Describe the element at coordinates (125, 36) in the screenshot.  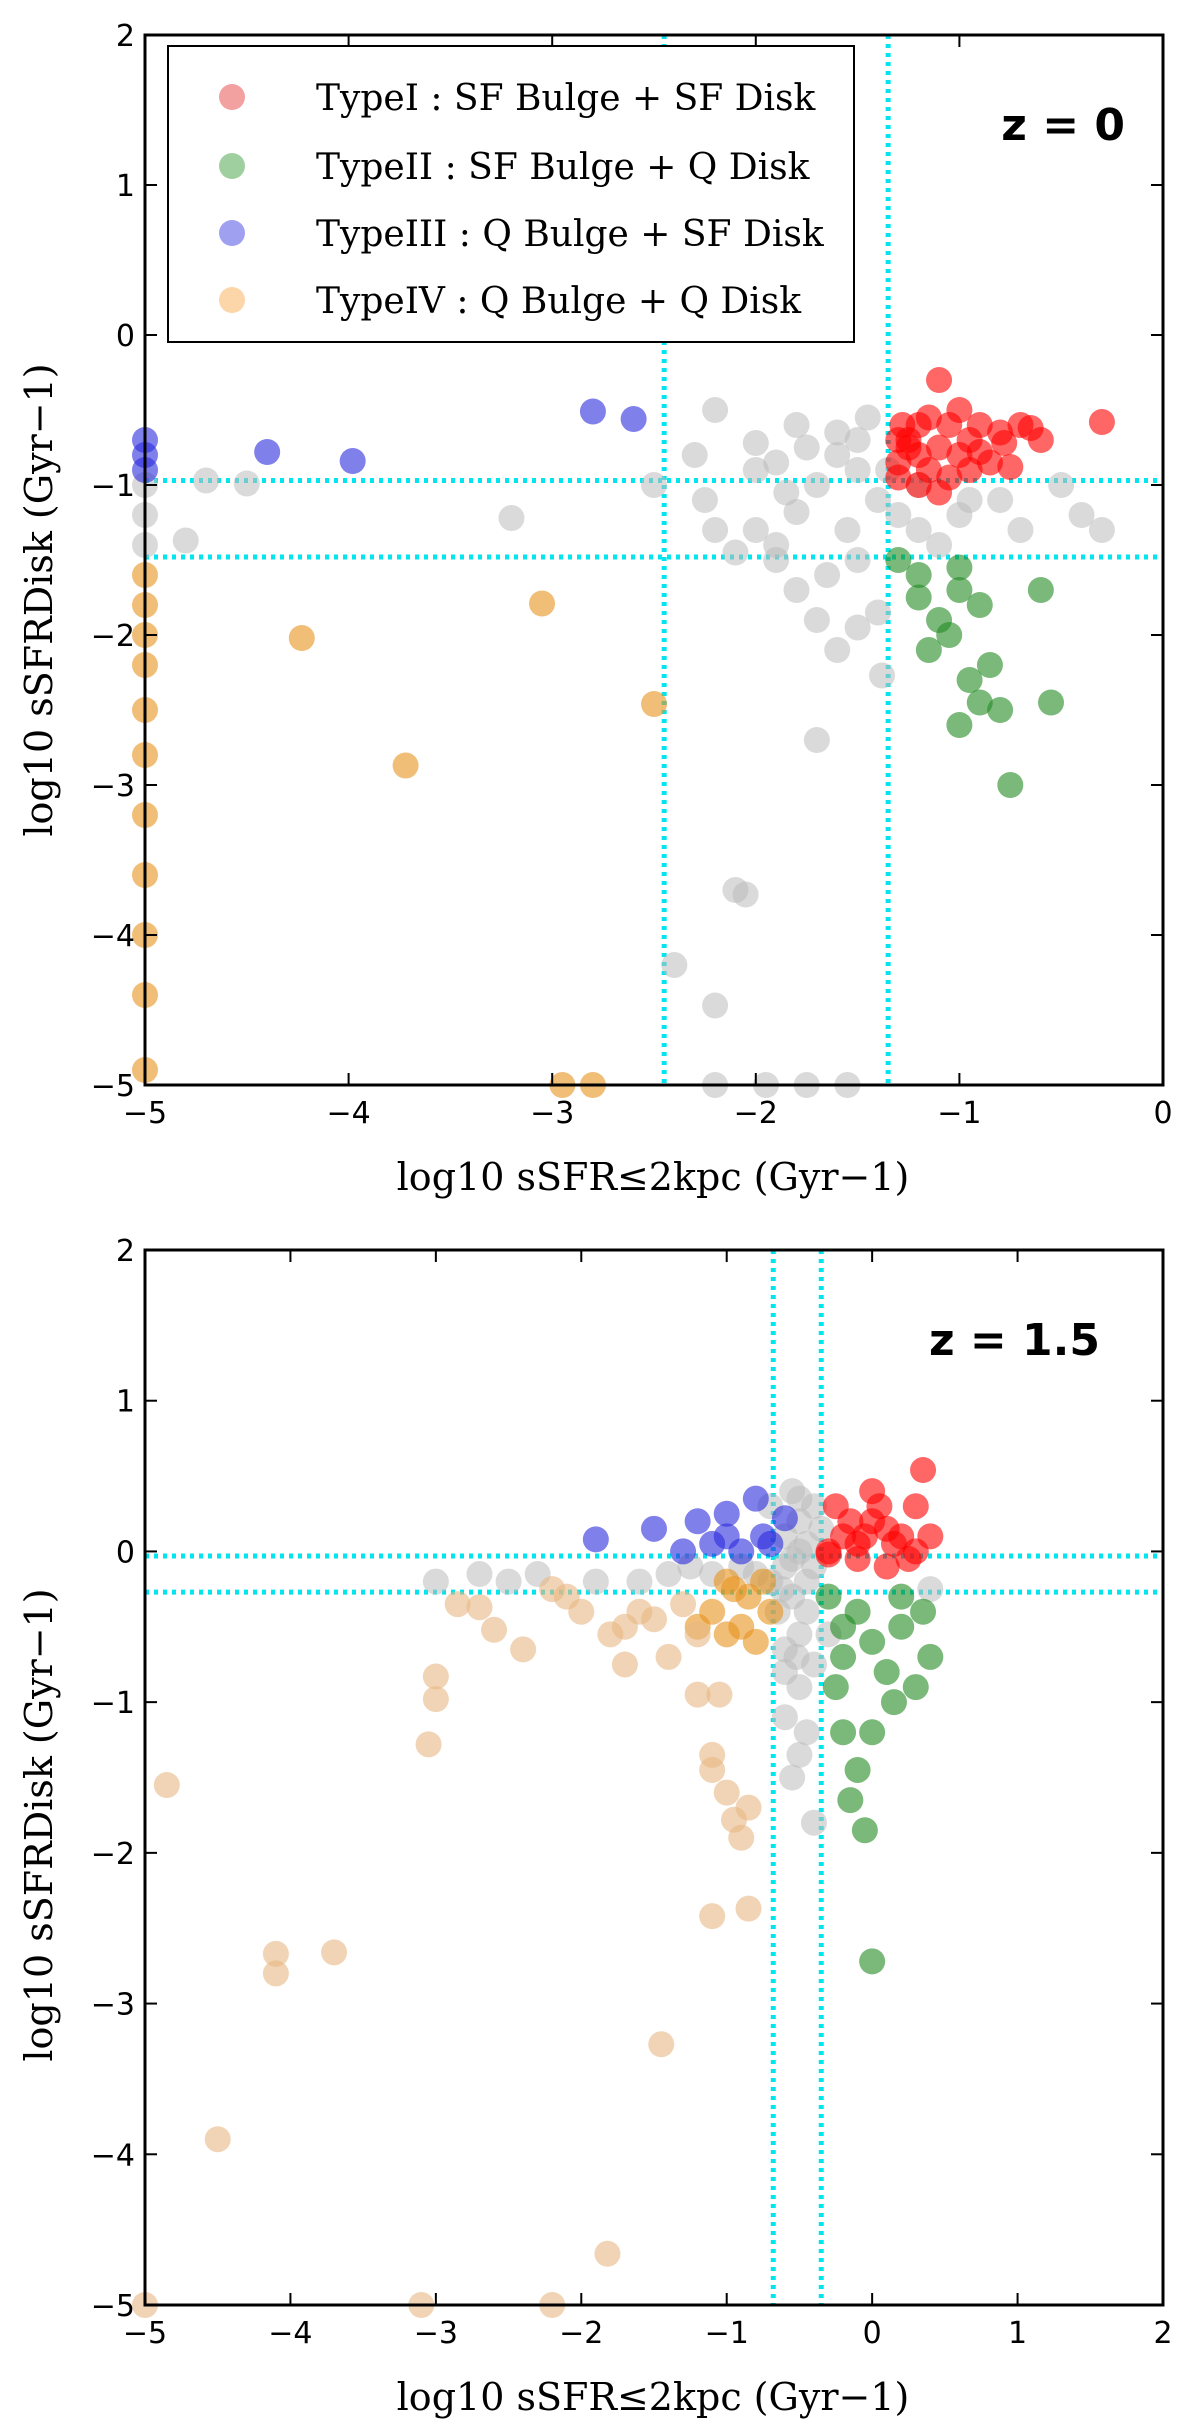
I see `panel-z0-ytick-label-7: 2` at that location.